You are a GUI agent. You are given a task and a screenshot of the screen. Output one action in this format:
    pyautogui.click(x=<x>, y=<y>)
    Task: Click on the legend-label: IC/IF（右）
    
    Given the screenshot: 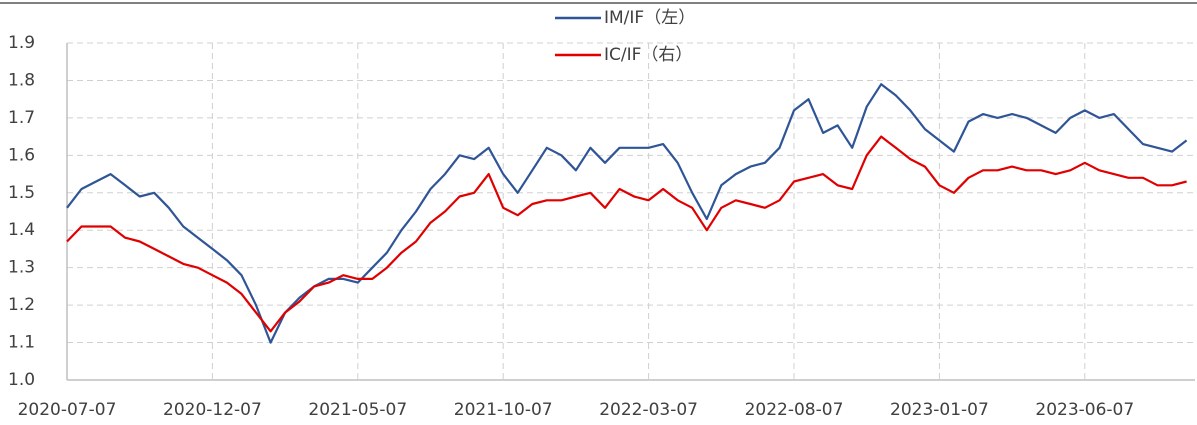 What is the action you would take?
    pyautogui.click(x=648, y=55)
    